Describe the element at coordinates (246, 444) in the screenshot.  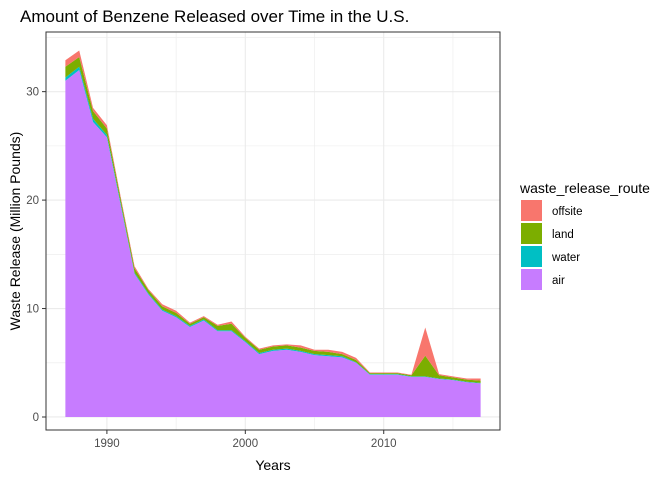
I see `x-tick-label: 2000` at that location.